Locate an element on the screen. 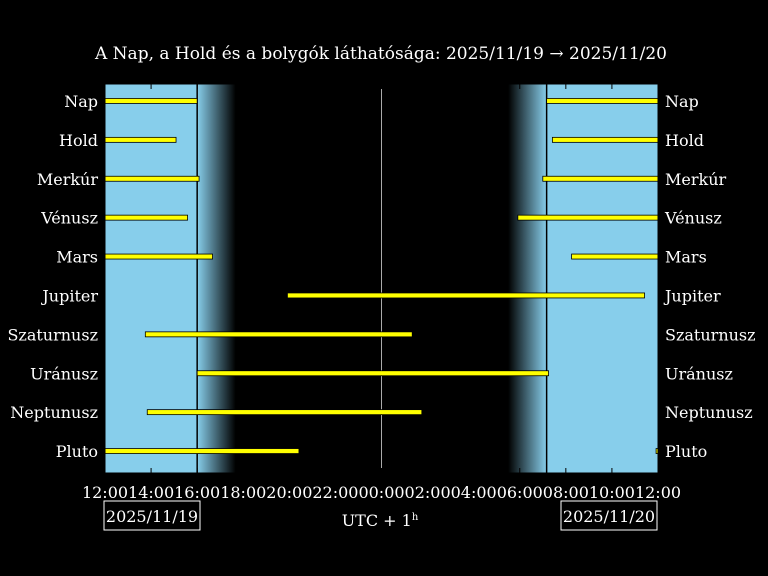 Image resolution: width=768 pixels, height=576 pixels. x-tick-label: 20:00 is located at coordinates (289, 492).